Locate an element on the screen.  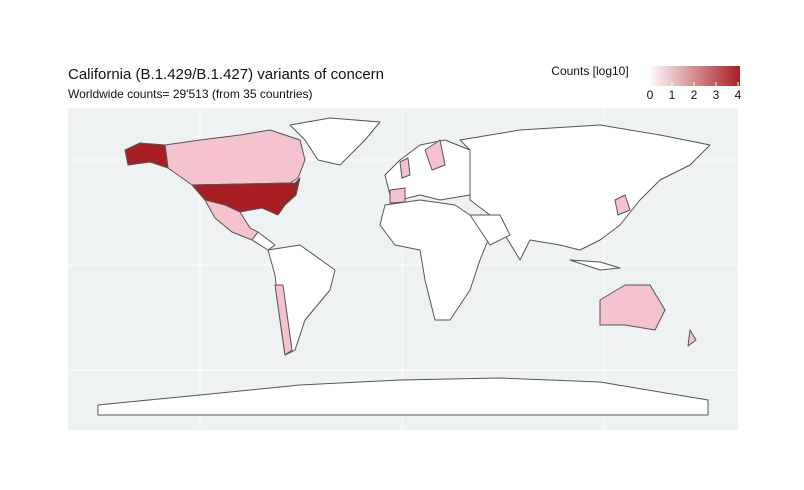
legend-colorbar is located at coordinates (694, 76).